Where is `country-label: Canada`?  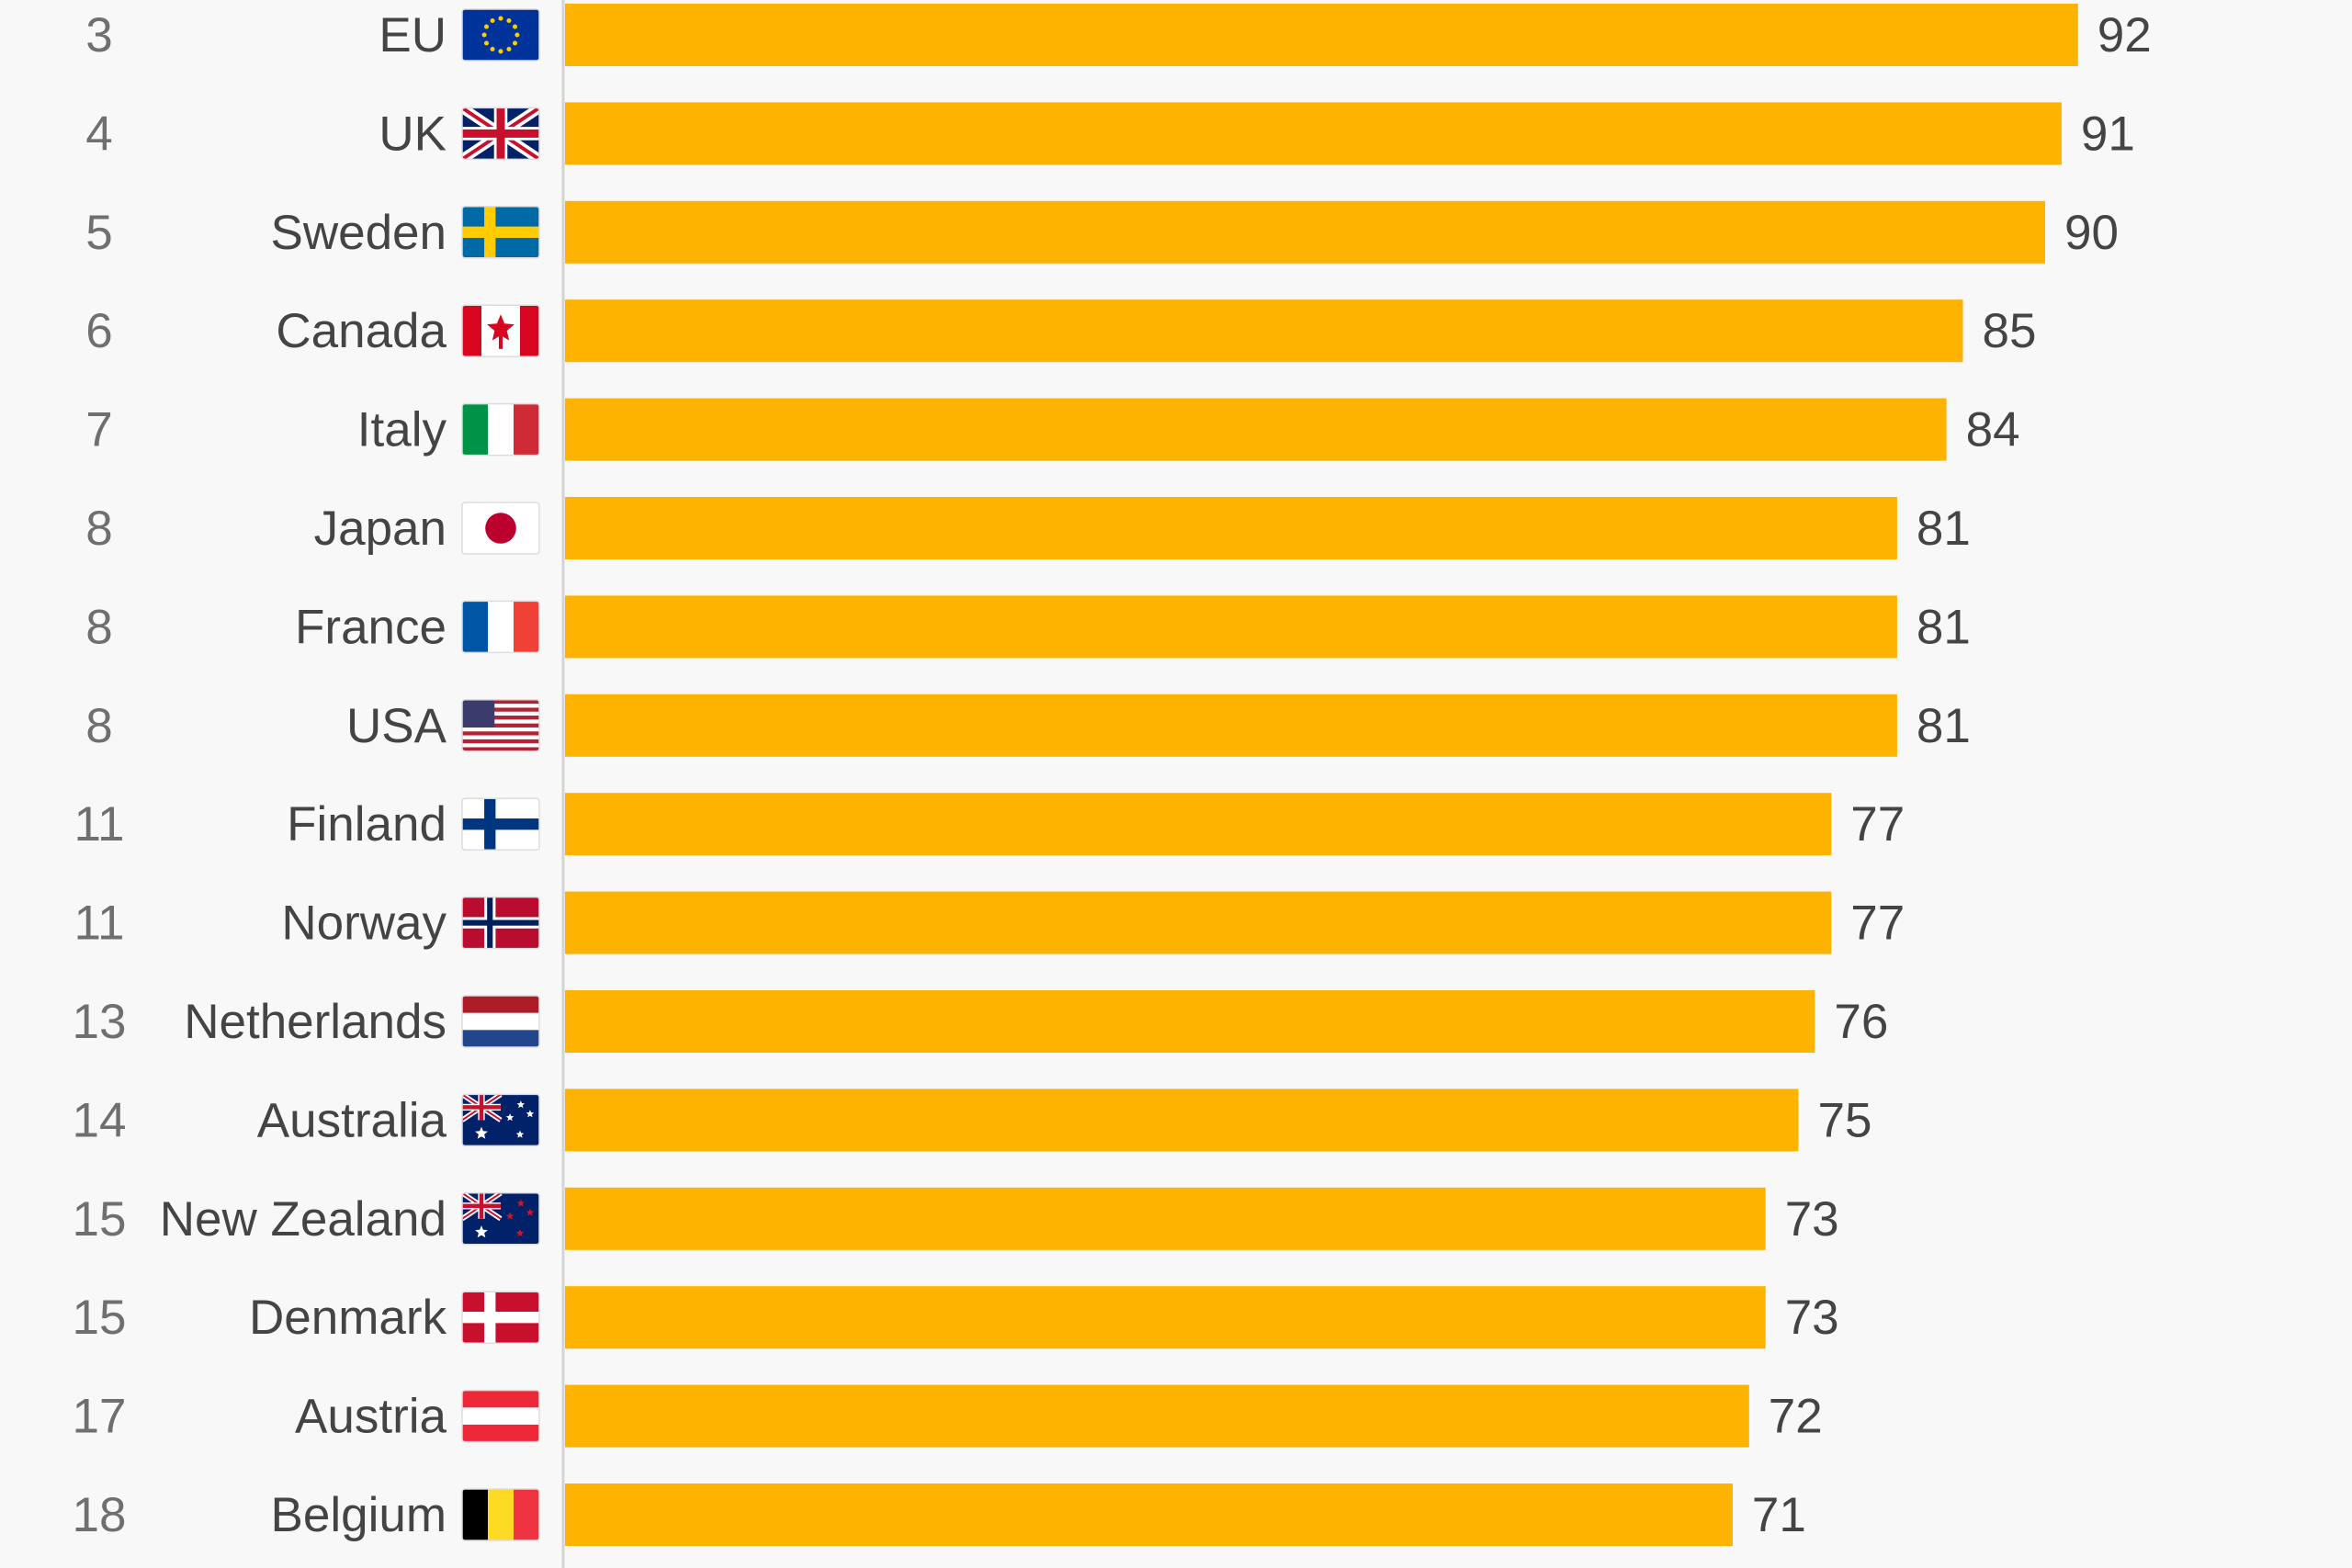
country-label: Canada is located at coordinates (362, 331).